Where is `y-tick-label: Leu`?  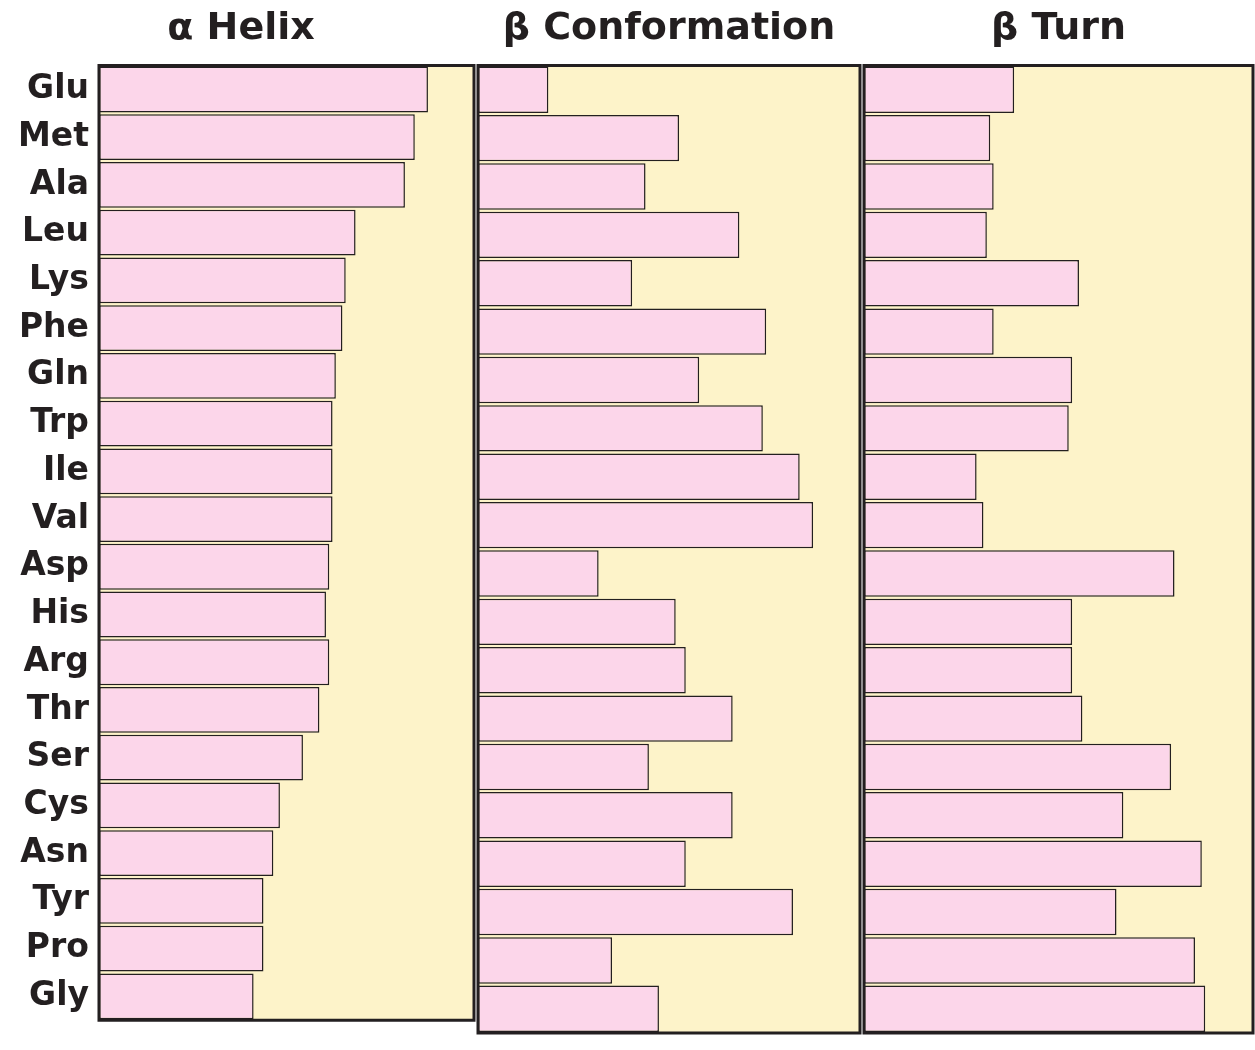
y-tick-label: Leu is located at coordinates (55, 230).